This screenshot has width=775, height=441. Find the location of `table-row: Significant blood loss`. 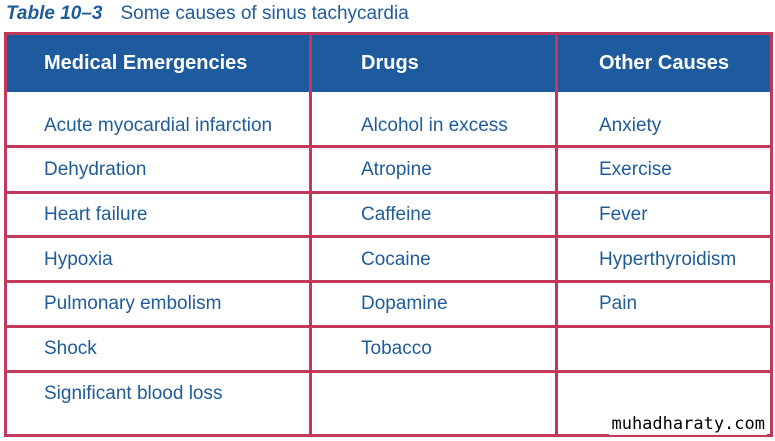

table-row: Significant blood loss is located at coordinates (388, 394).